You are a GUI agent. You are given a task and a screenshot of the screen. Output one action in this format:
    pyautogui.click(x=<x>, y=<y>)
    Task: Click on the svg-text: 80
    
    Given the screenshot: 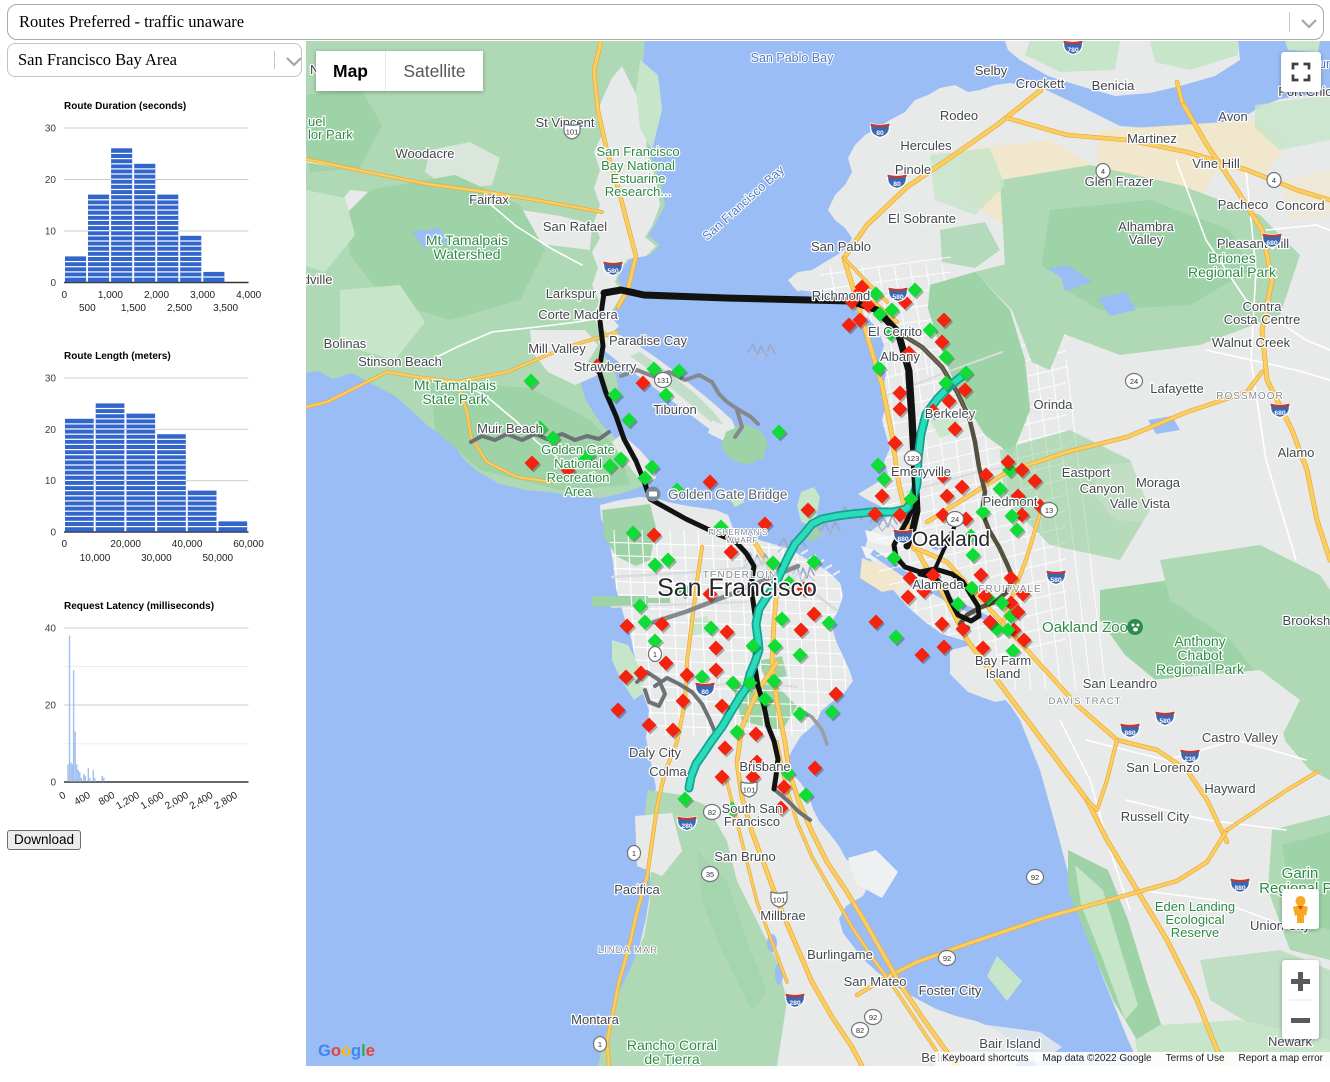 What is the action you would take?
    pyautogui.click(x=897, y=184)
    